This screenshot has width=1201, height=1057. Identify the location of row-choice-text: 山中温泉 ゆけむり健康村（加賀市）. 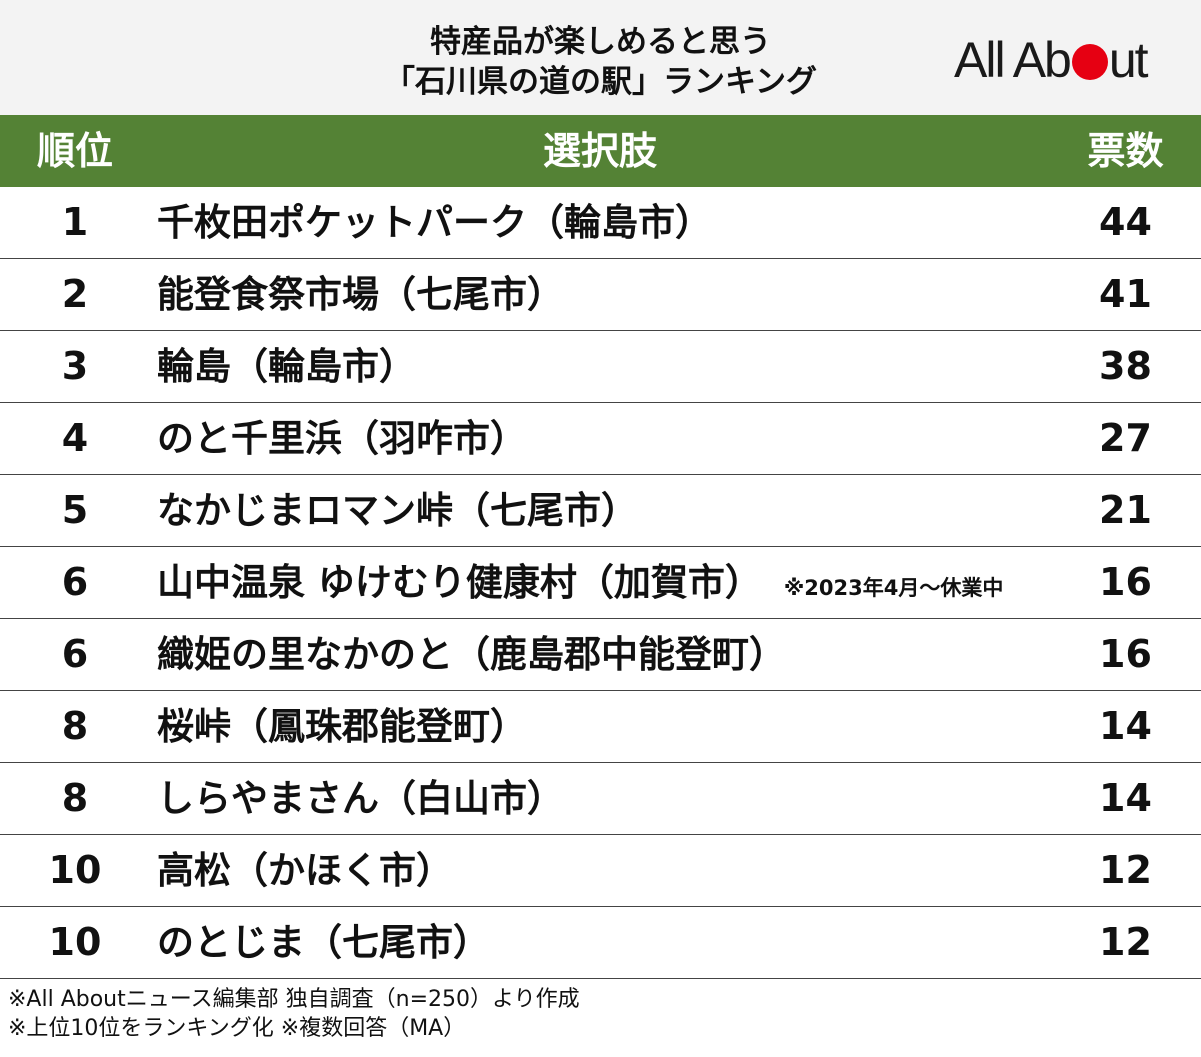
(459, 582).